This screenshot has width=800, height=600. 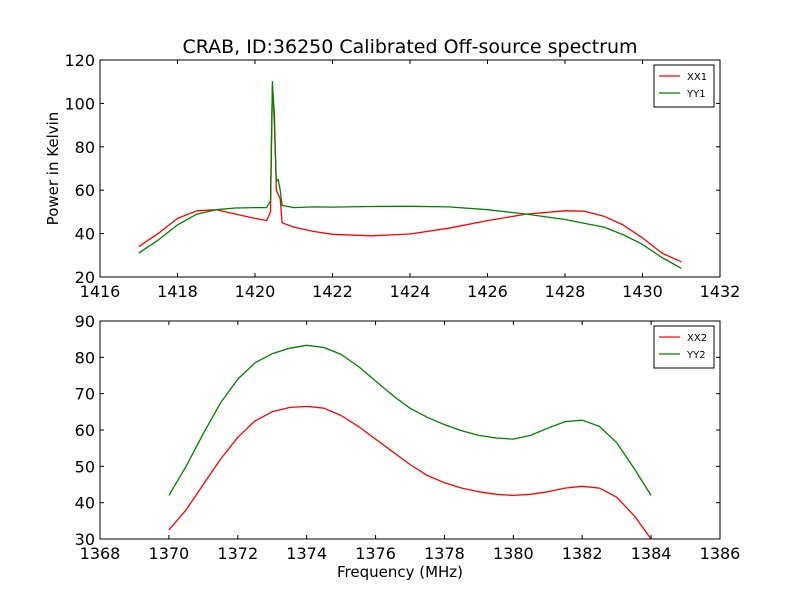 What do you see at coordinates (696, 355) in the screenshot?
I see `legend-label-yy2: YY2` at bounding box center [696, 355].